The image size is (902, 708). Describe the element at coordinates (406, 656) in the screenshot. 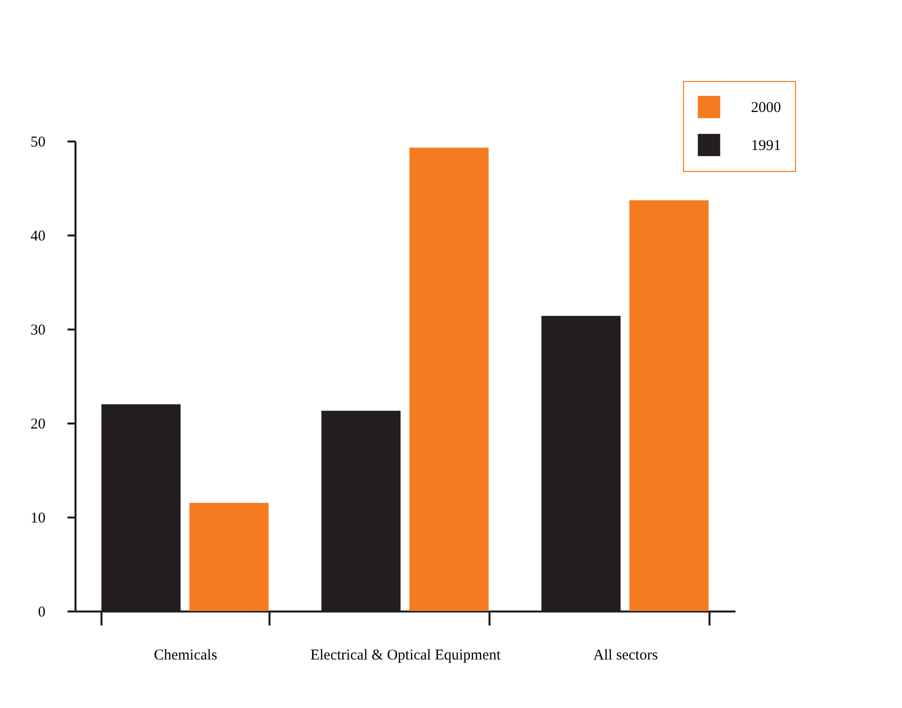

I see `x-tick-label: Electrical & Optical Equipment` at that location.